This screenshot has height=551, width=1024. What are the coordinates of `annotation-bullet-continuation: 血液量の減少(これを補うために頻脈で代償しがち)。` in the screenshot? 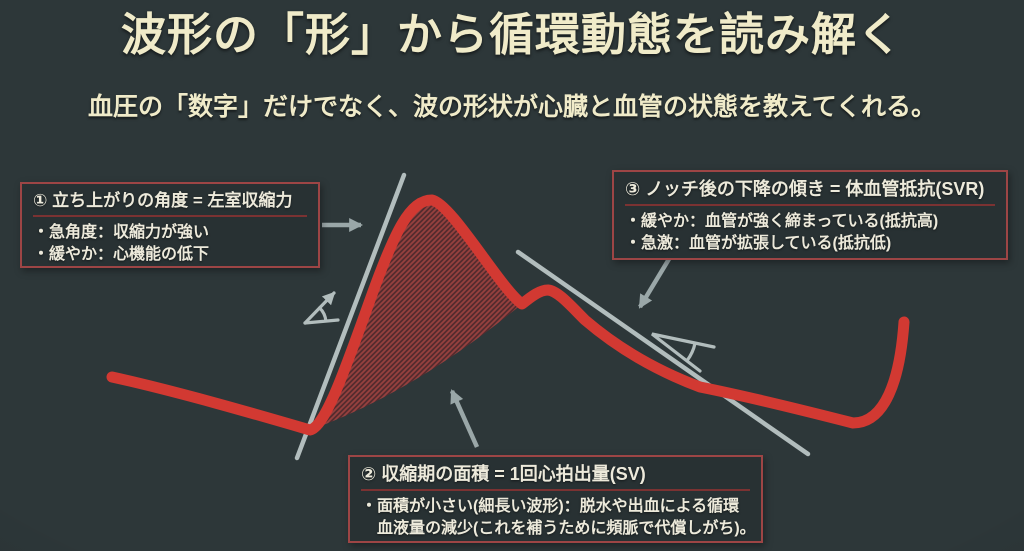 It's located at (566, 529).